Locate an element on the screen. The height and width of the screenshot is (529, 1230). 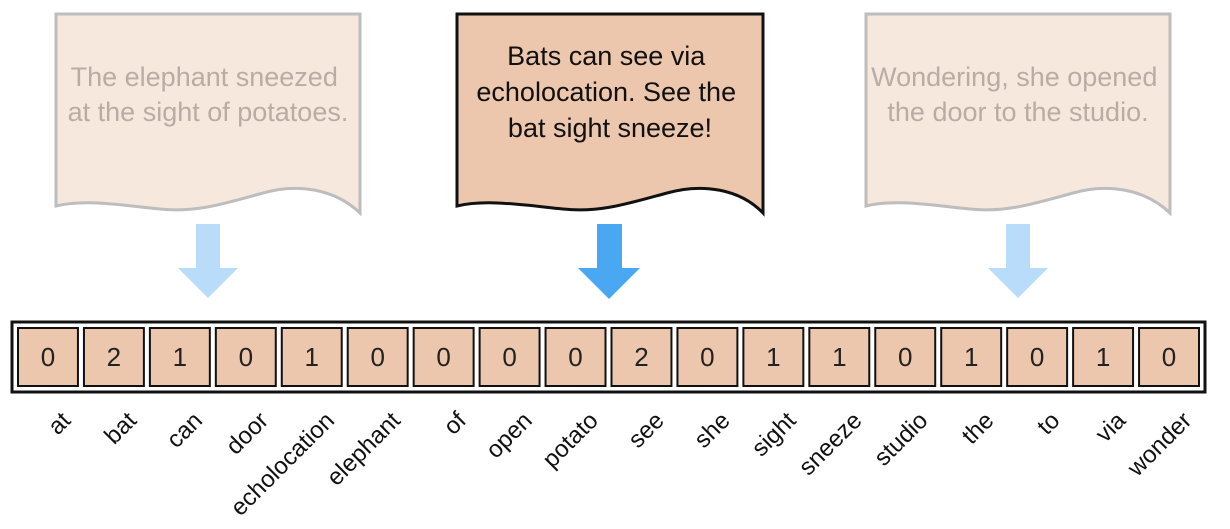
vector-outer-frame is located at coordinates (608, 357).